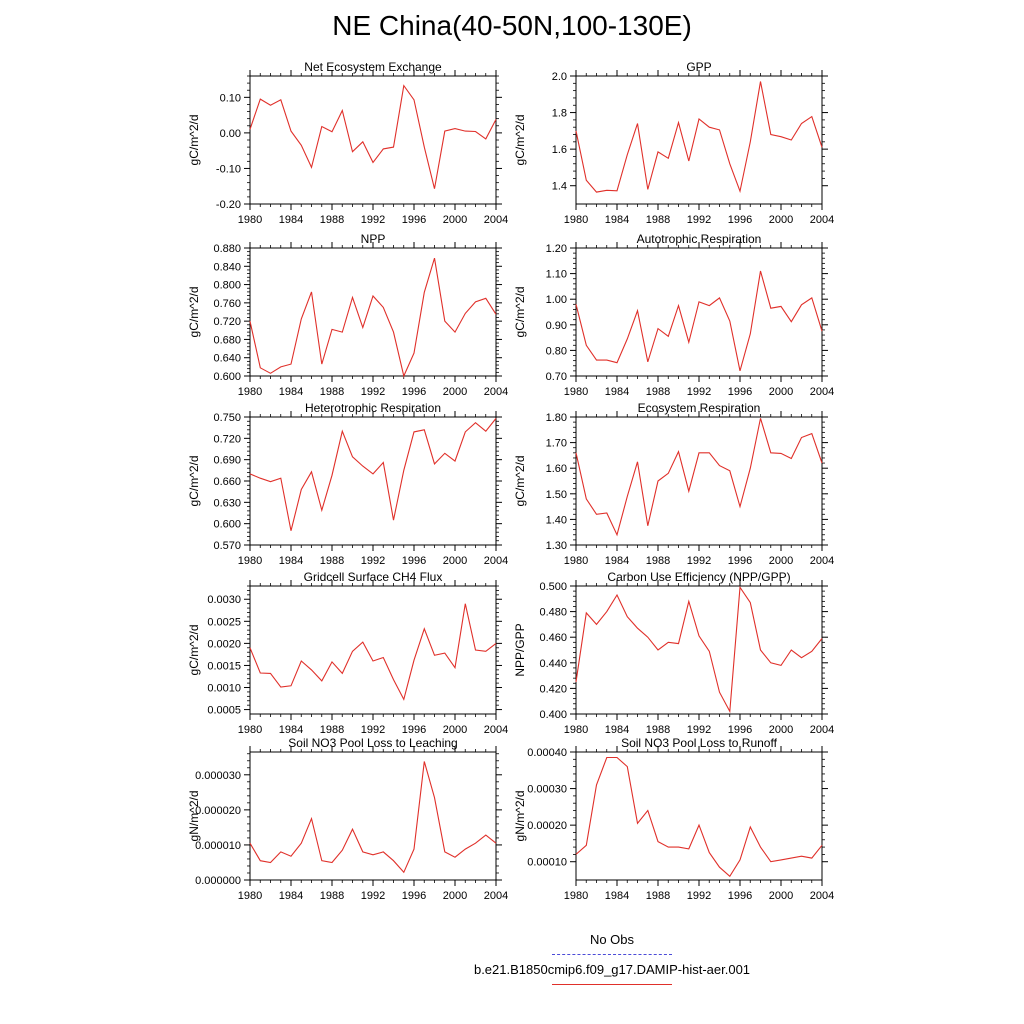 Image resolution: width=1024 pixels, height=1024 pixels. I want to click on y-tick-label: 0.0030, so click(224, 600).